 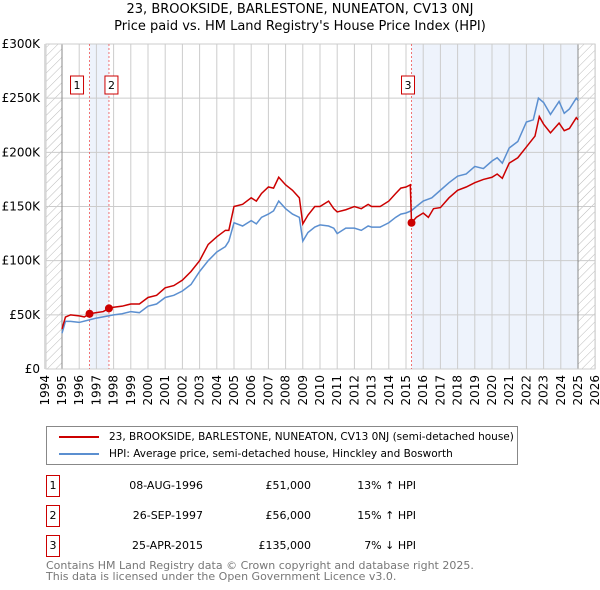 I want to click on sale-marker-number: 2, so click(x=111, y=85).